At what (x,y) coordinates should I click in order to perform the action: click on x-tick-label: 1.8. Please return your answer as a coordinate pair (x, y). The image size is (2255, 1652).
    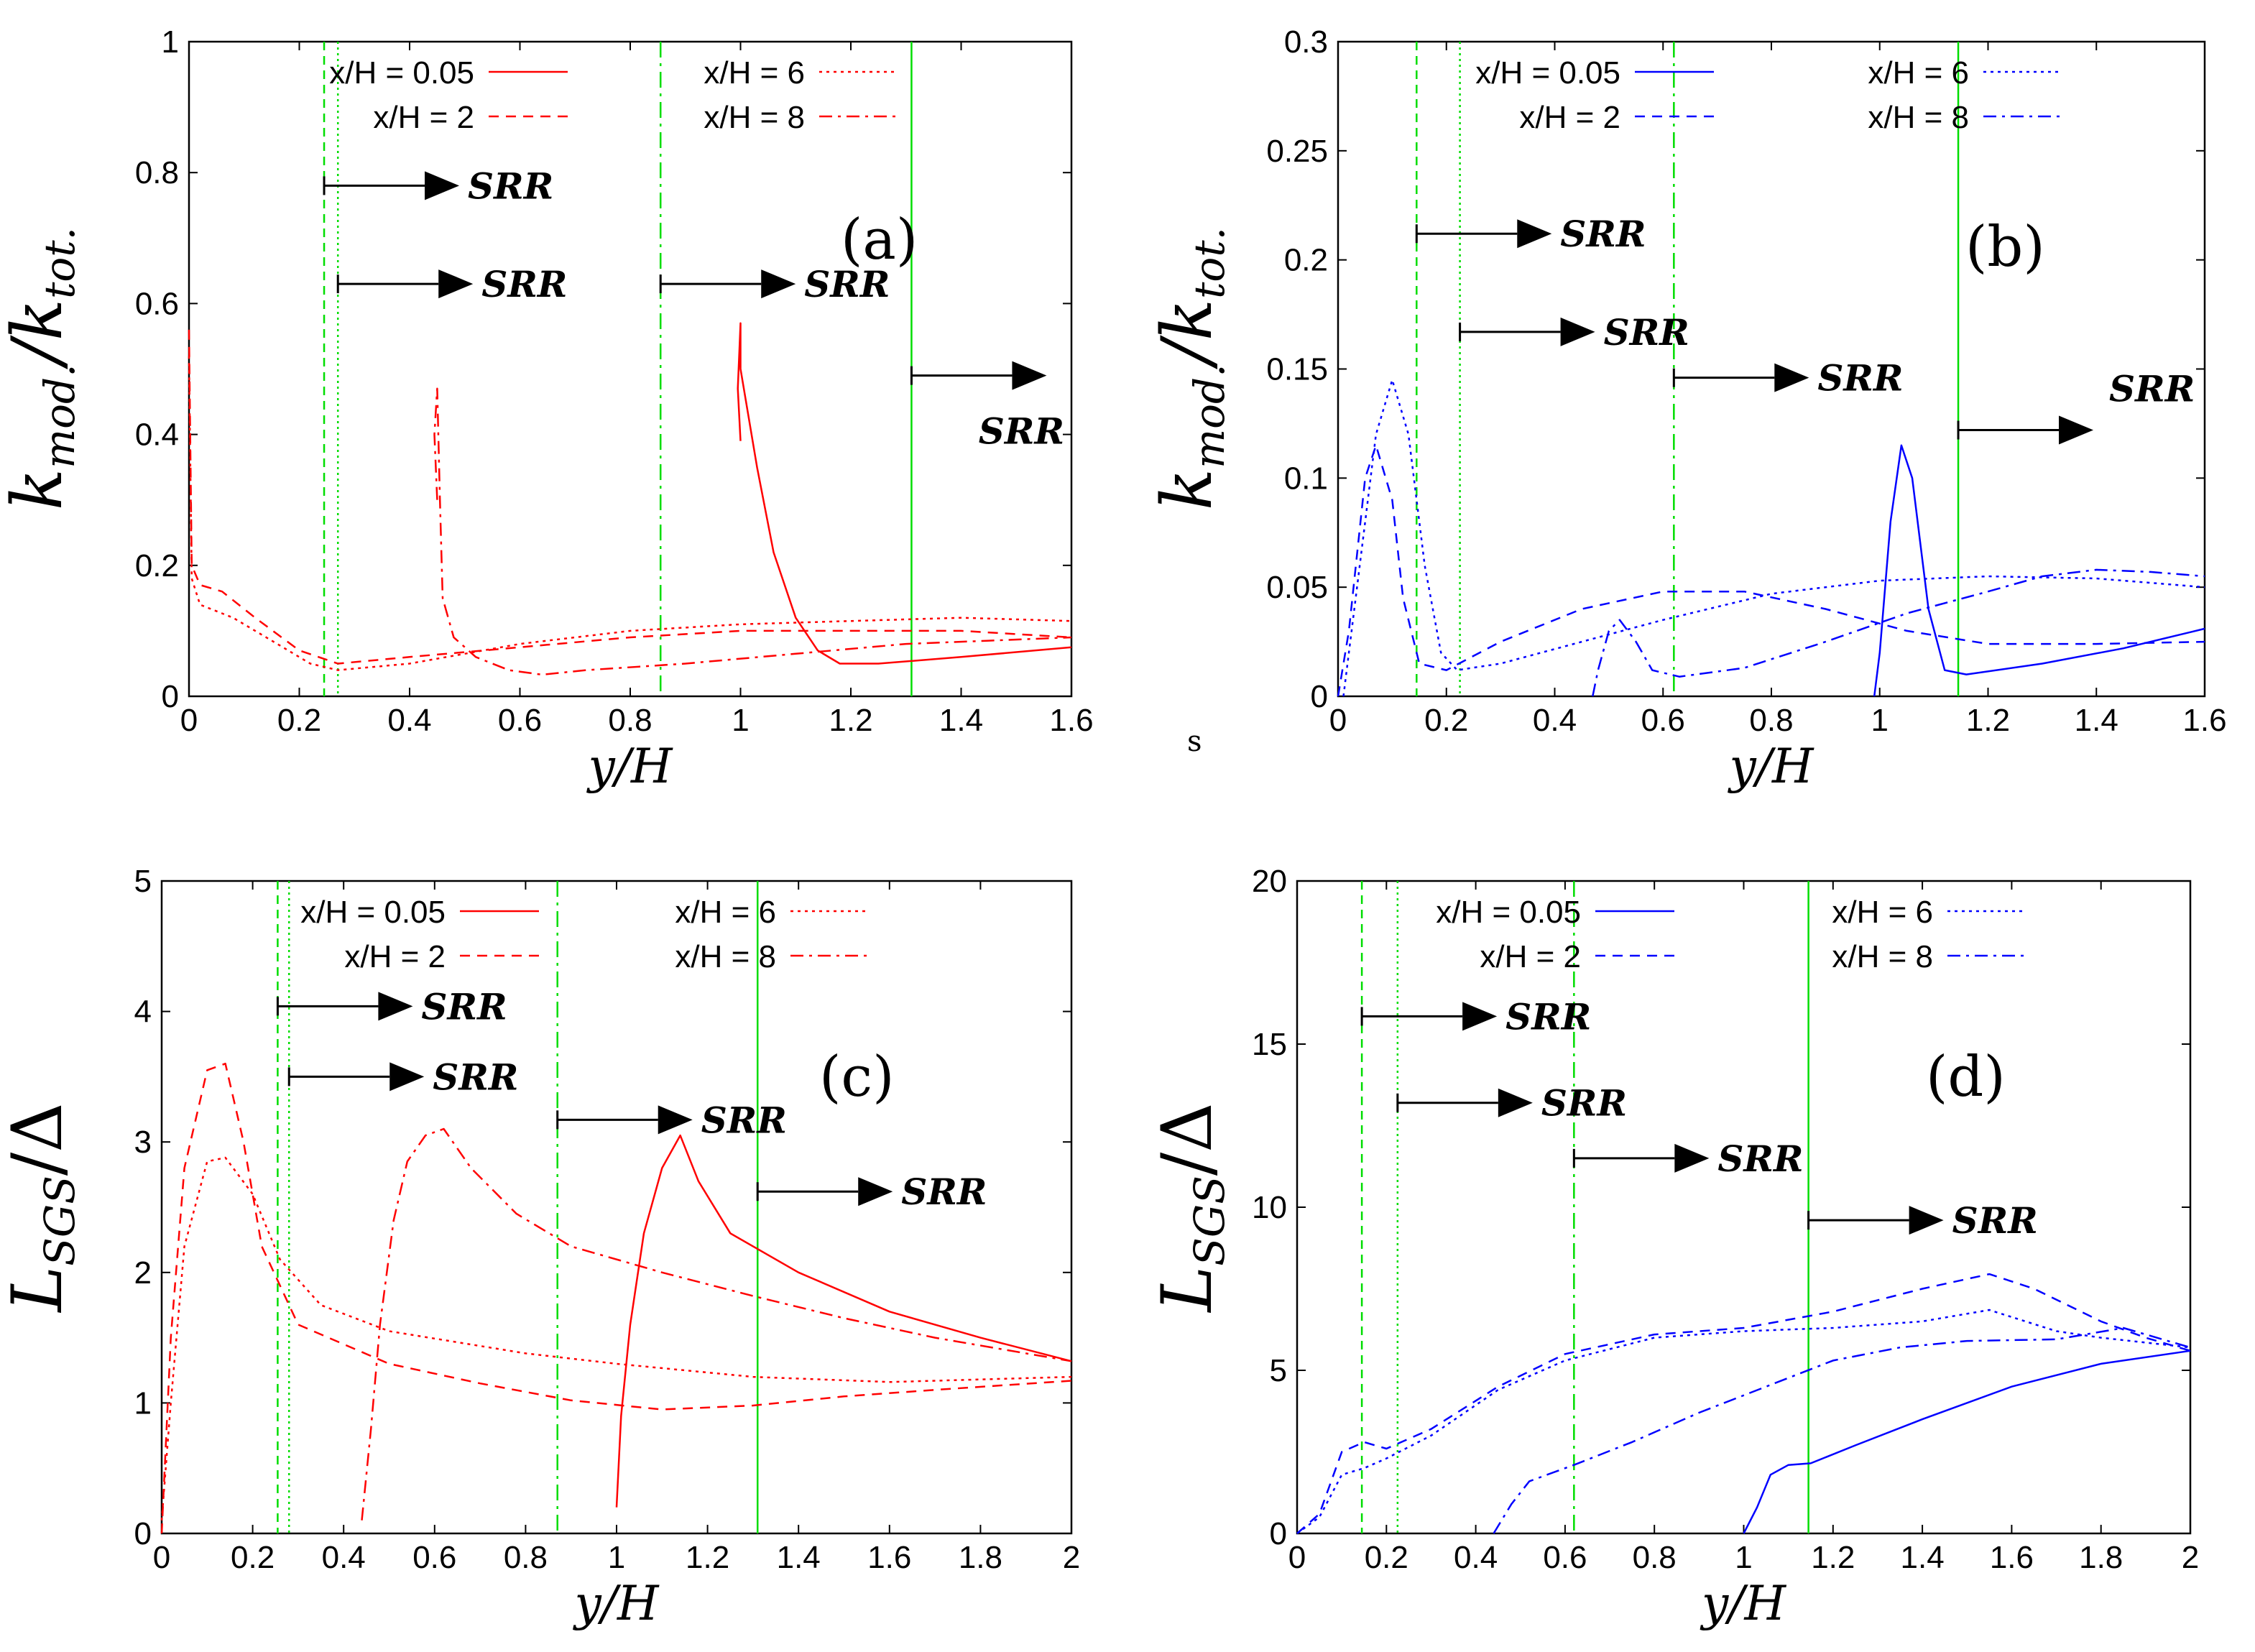
    Looking at the image, I should click on (980, 1558).